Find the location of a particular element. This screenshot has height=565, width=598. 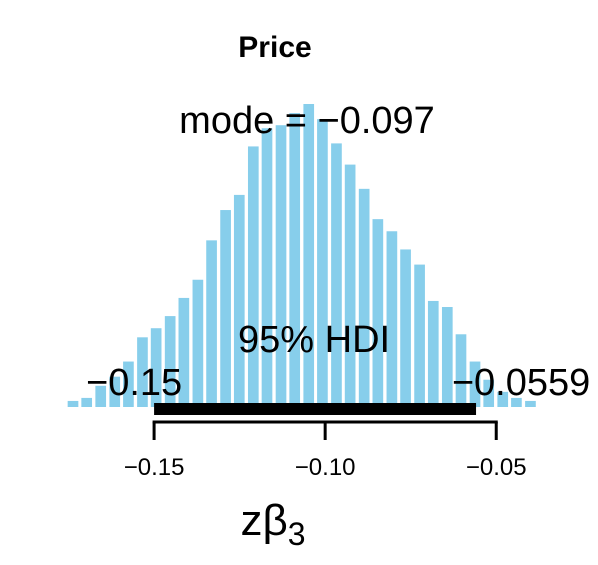

x-axis: −0.15 −0.10 −0.05 is located at coordinates (325, 451).